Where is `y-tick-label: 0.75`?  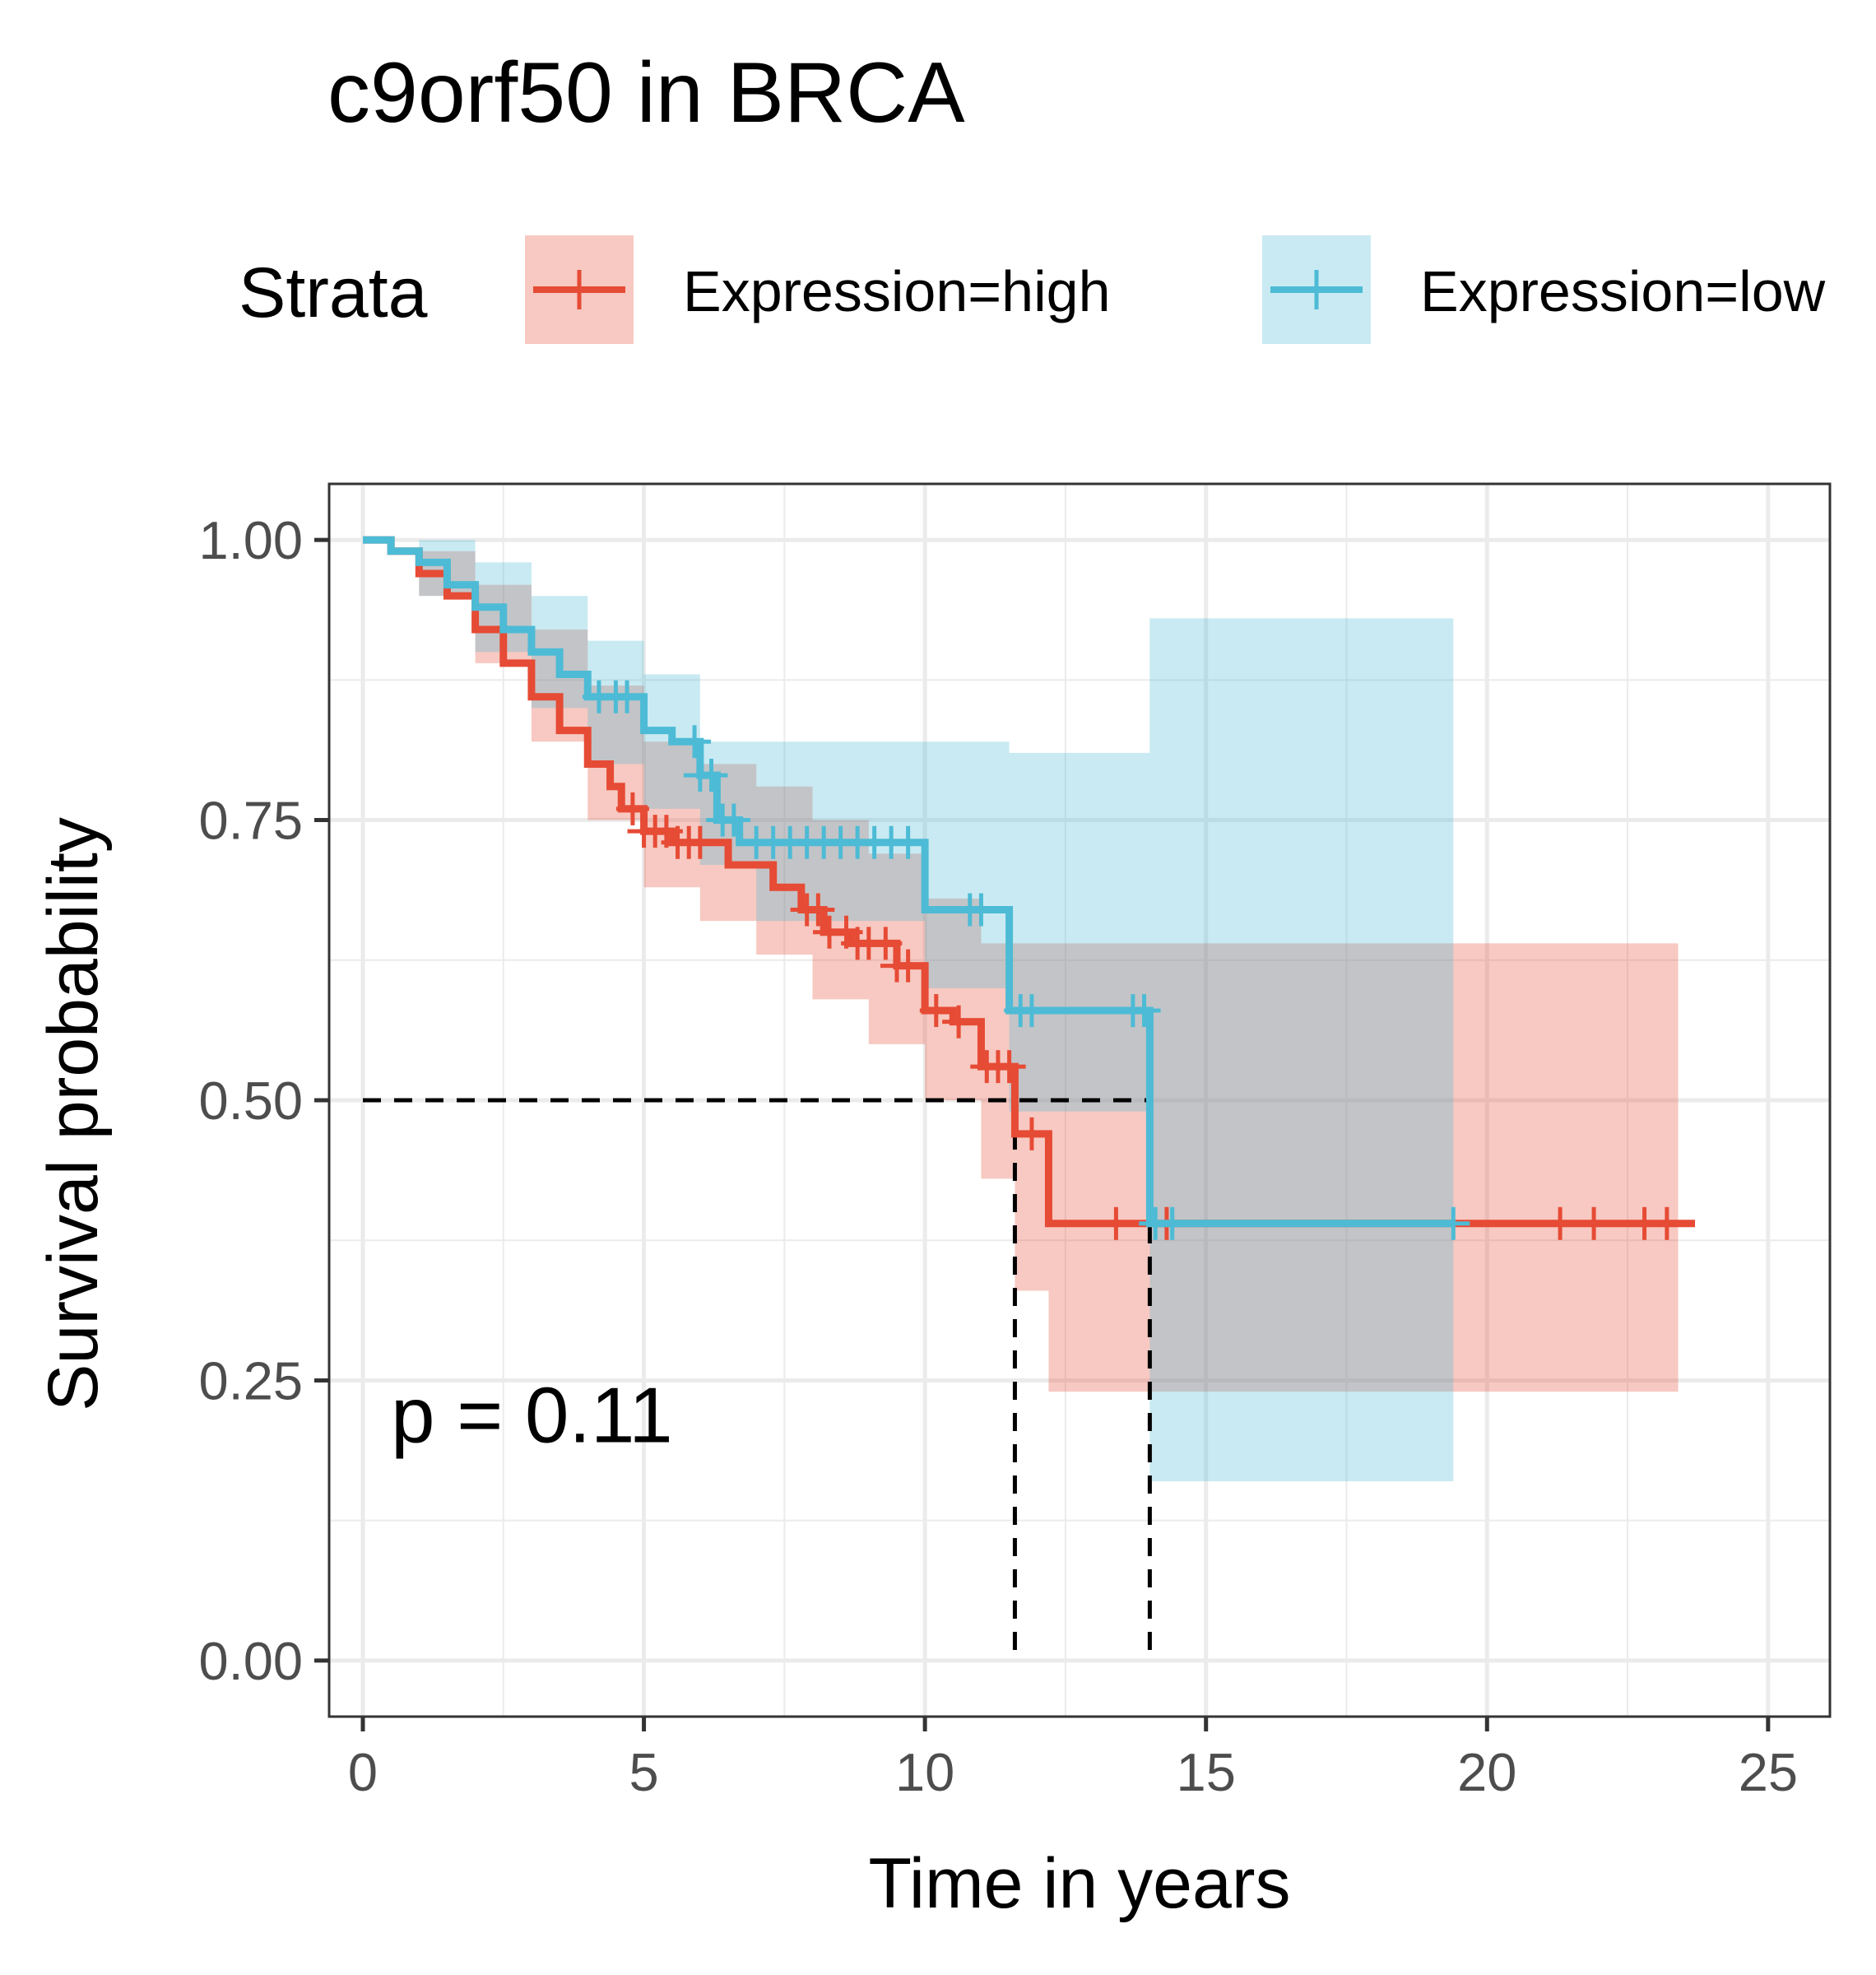
y-tick-label: 0.75 is located at coordinates (250, 821).